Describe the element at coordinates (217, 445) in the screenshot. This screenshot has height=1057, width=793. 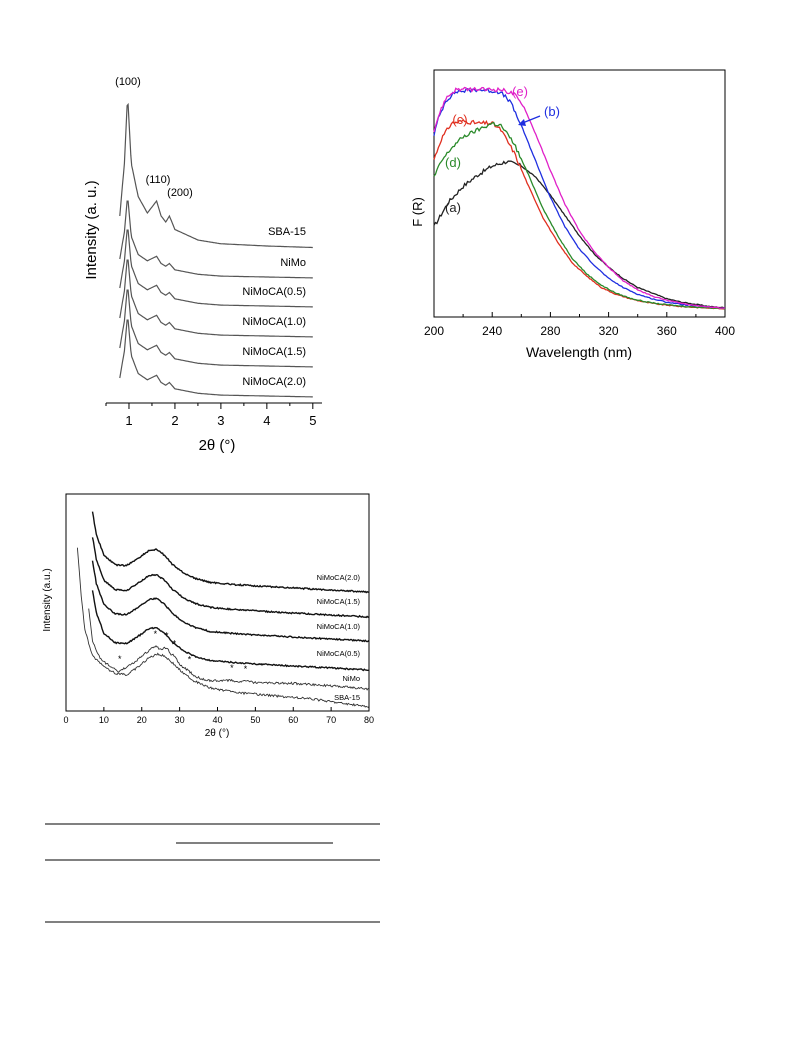
I see `saxs-x-axis-label: 2θ (°)` at that location.